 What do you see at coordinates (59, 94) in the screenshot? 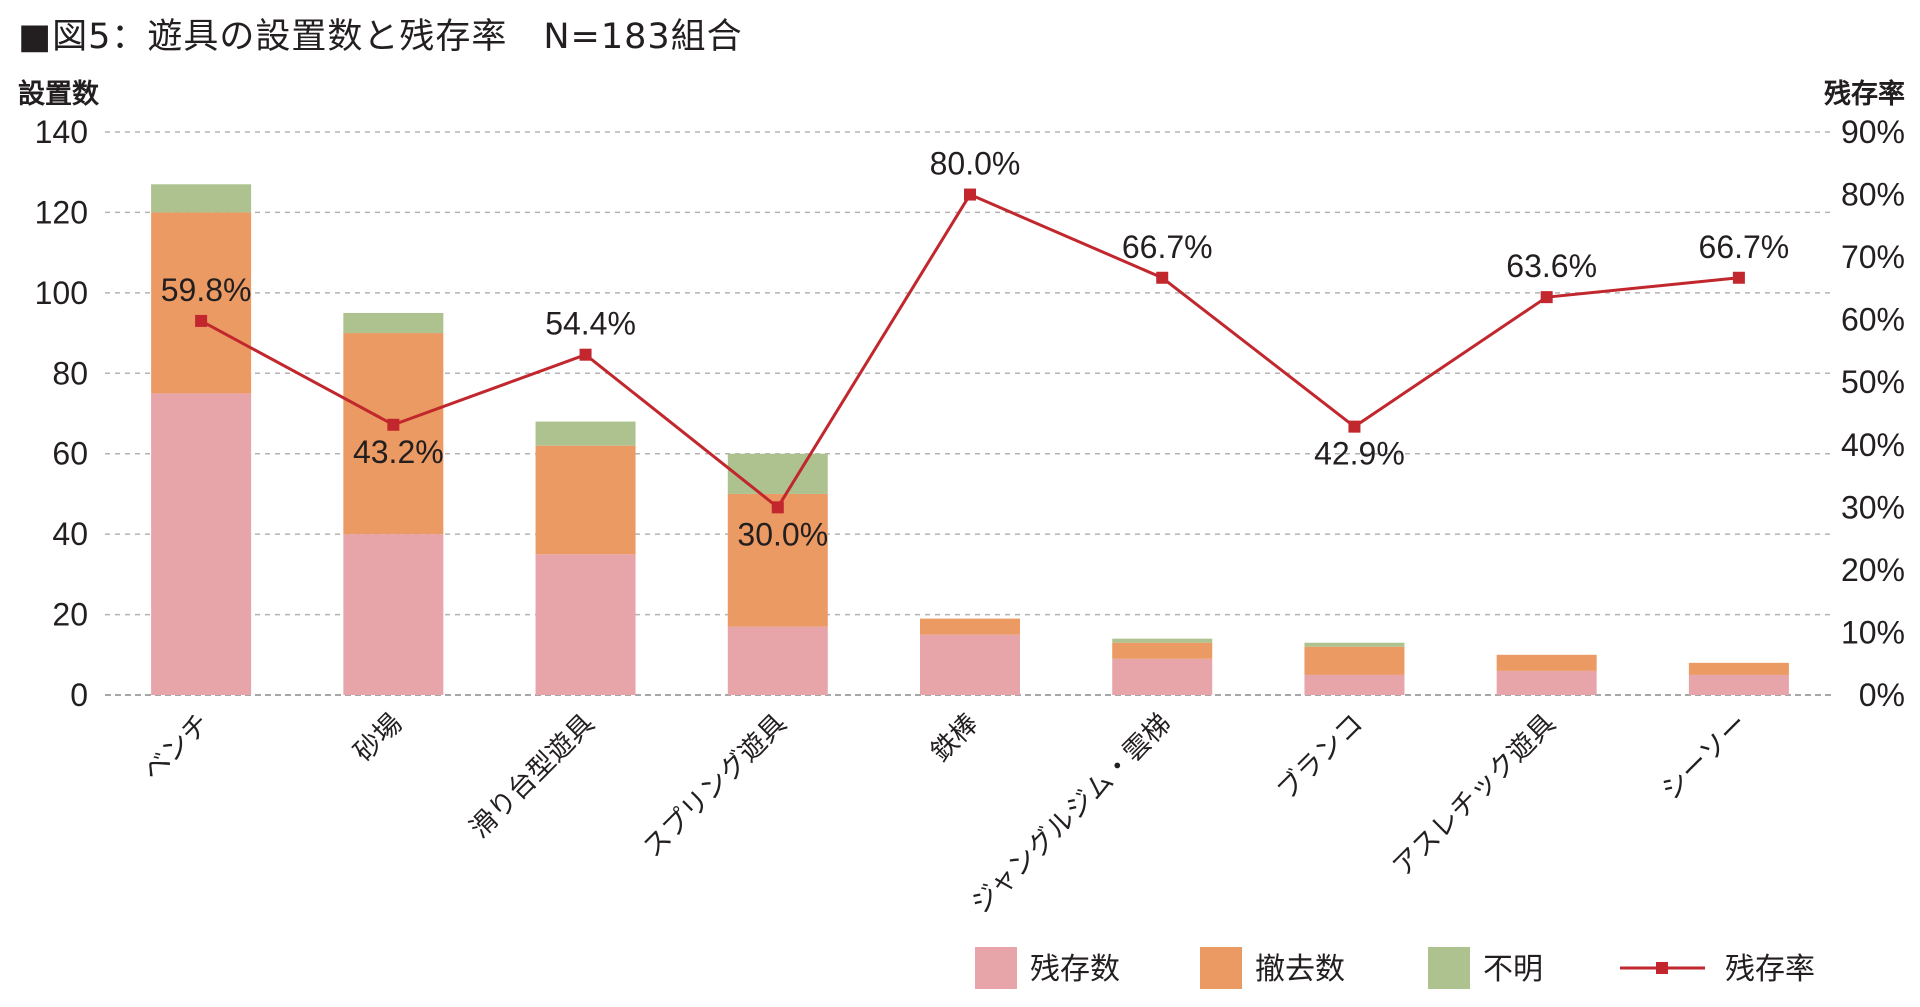
I see `y-axis-title: 設置数` at bounding box center [59, 94].